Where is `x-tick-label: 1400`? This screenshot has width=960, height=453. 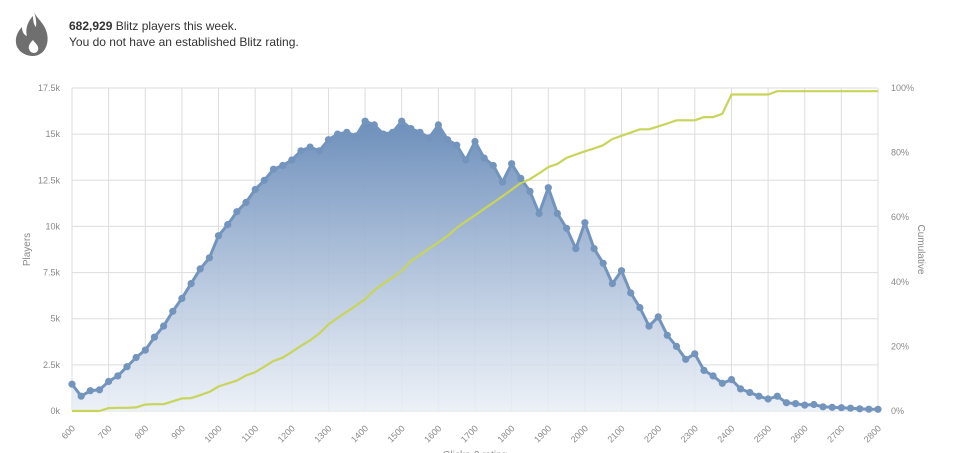
x-tick-label: 1400 is located at coordinates (359, 433).